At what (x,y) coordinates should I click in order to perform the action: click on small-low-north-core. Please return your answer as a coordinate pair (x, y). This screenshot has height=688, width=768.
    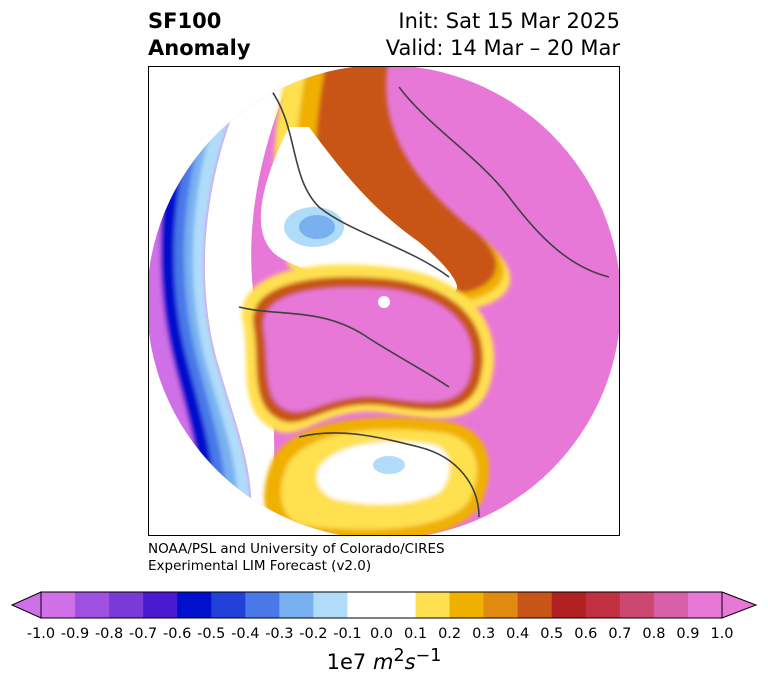
    Looking at the image, I should click on (317, 227).